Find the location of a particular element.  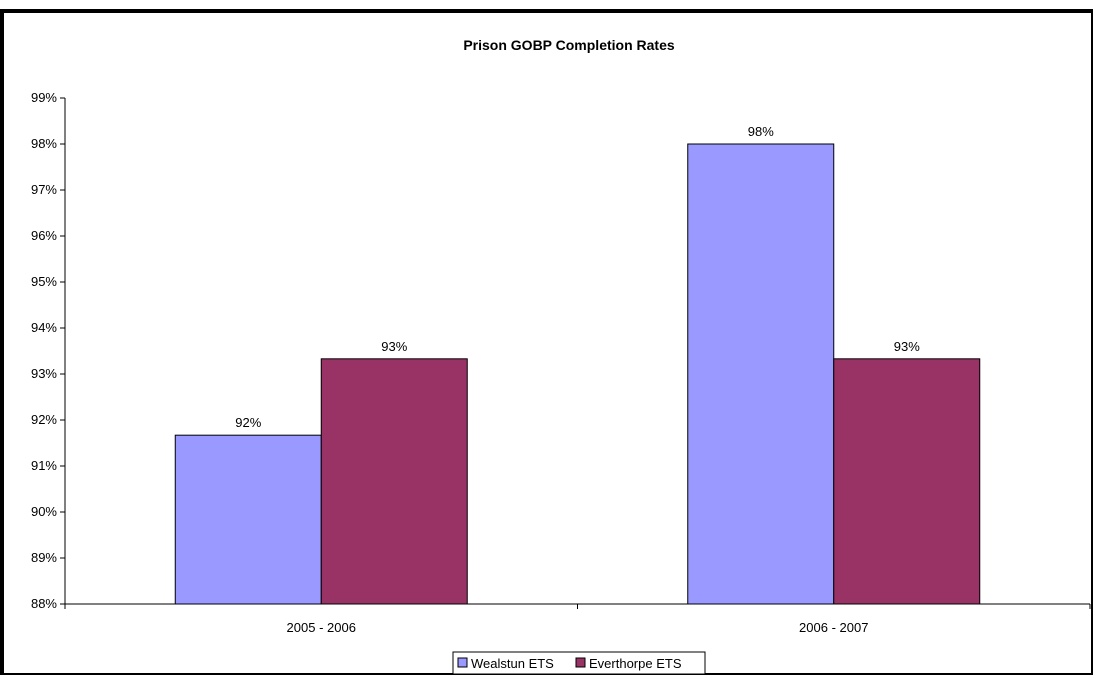

y-tick-label: 95% is located at coordinates (44, 281).